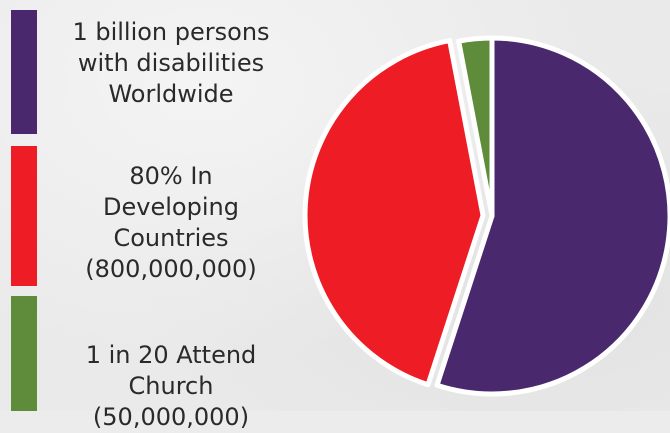 The width and height of the screenshot is (670, 433). I want to click on legend-swatch-developing, so click(24, 216).